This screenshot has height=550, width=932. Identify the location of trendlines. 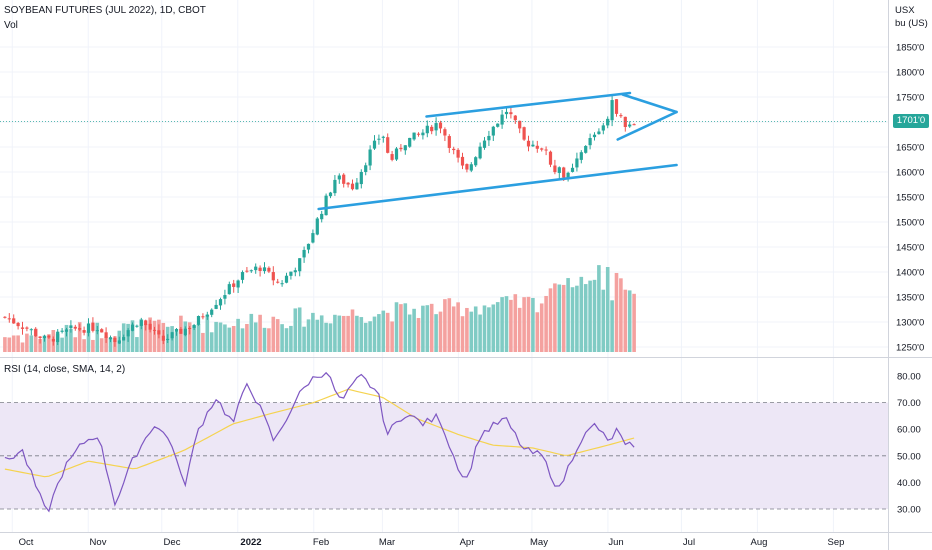
(497, 151).